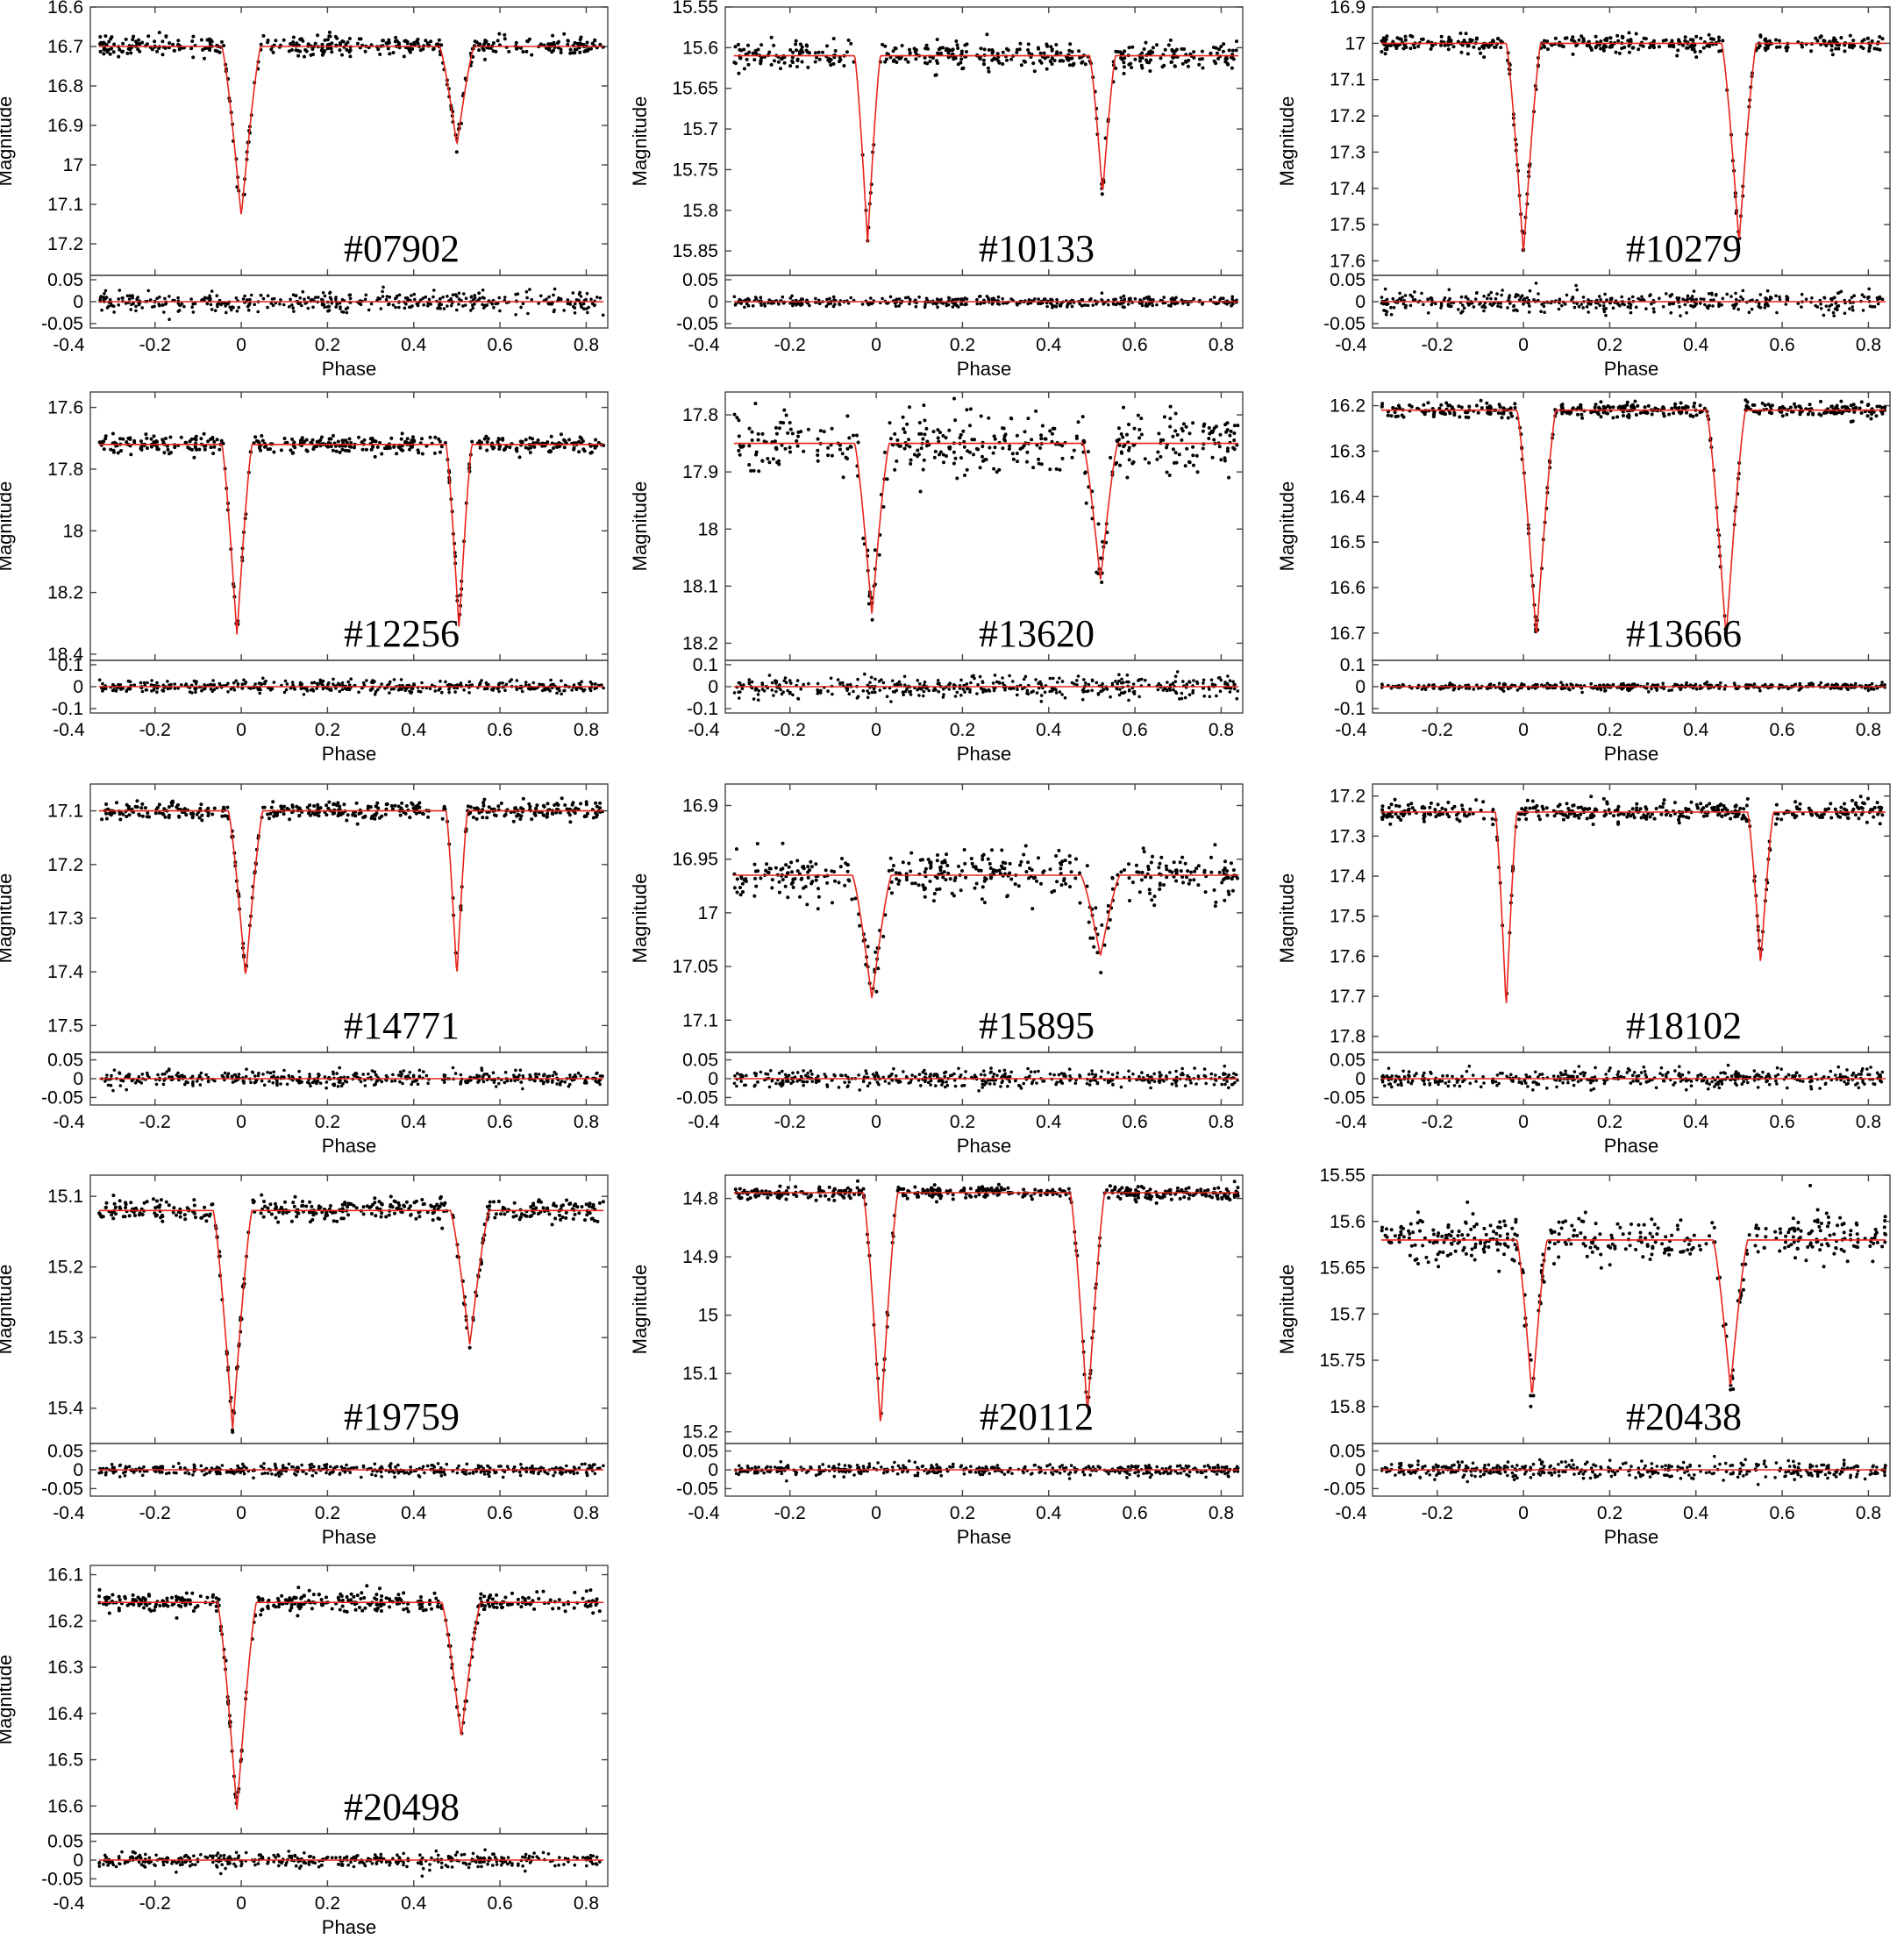  Describe the element at coordinates (351, 303) in the screenshot. I see `residual-points` at that location.